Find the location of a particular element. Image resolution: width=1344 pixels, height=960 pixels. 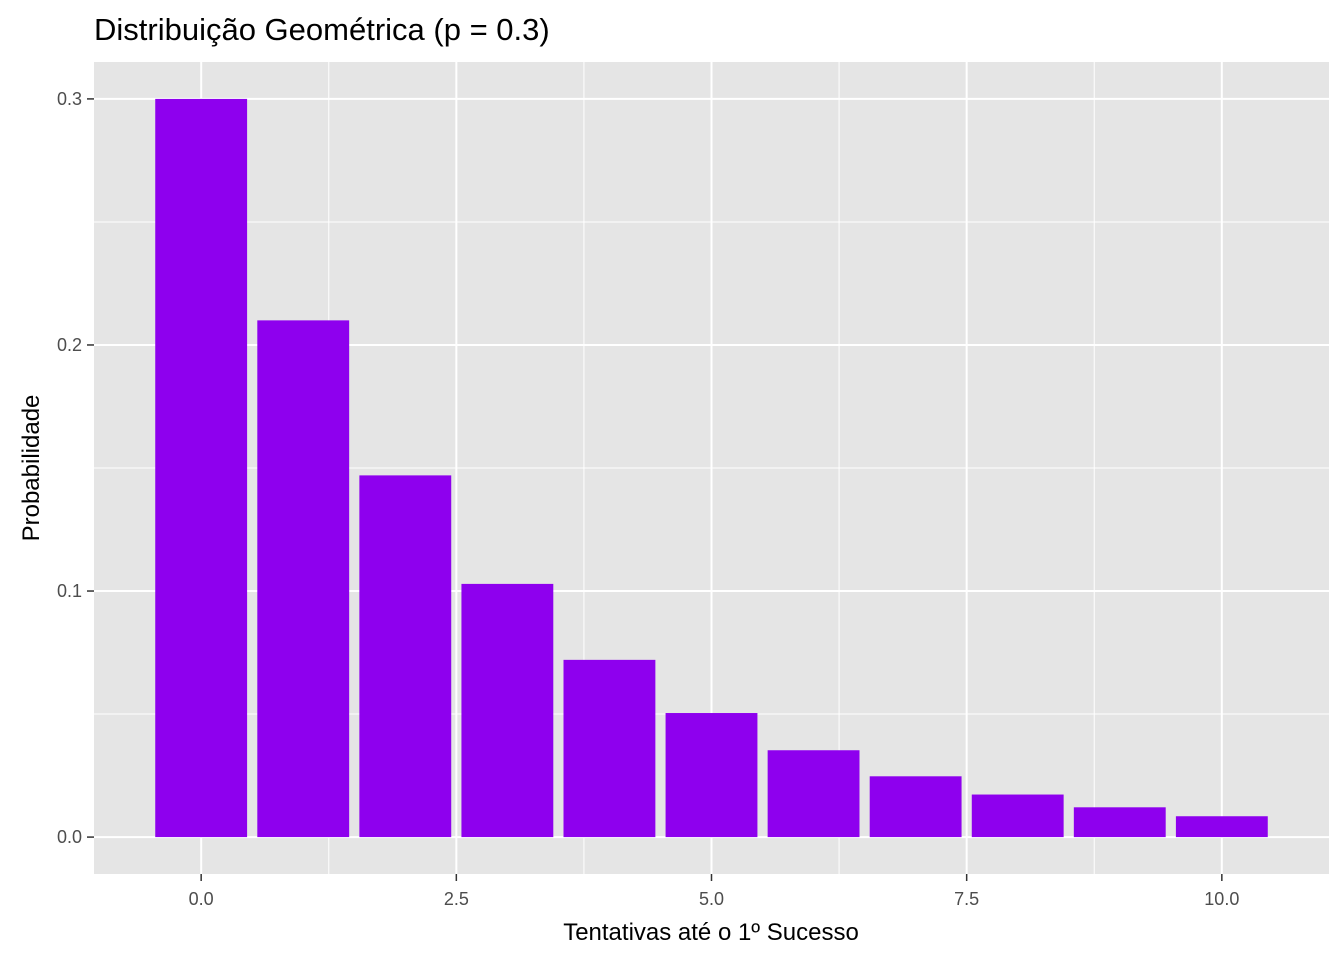

x-tick-label: 5.0 is located at coordinates (711, 899).